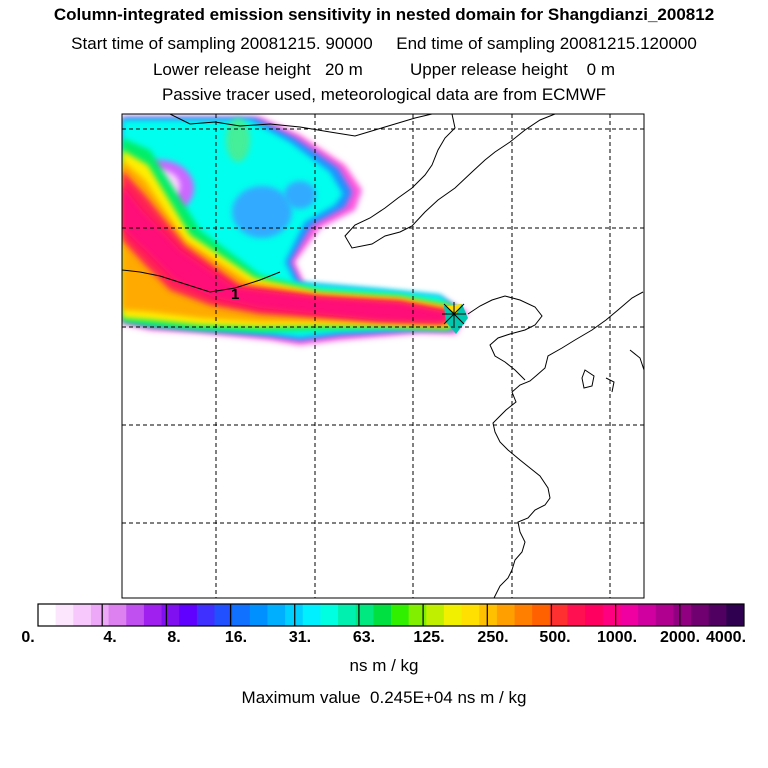  What do you see at coordinates (680, 637) in the screenshot?
I see `colorbar-tick-label: 2000.` at bounding box center [680, 637].